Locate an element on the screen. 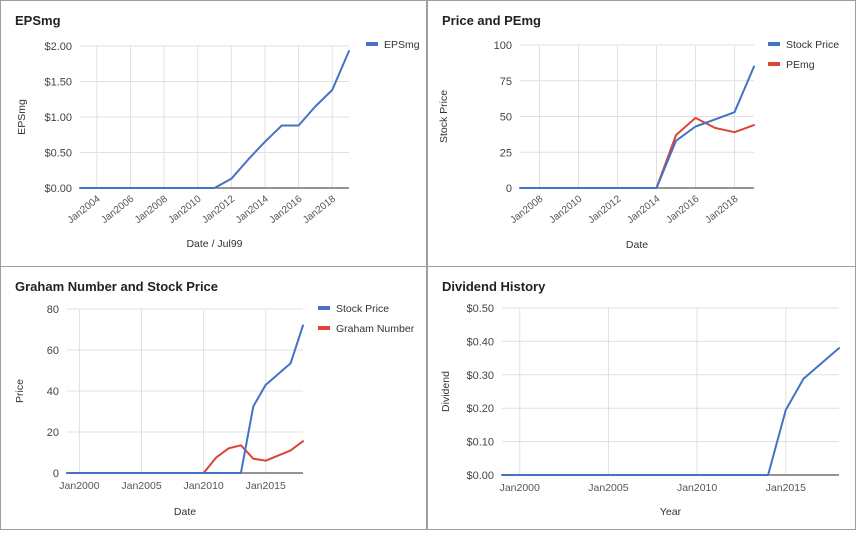  y-tick-label: 25 is located at coordinates (506, 153).